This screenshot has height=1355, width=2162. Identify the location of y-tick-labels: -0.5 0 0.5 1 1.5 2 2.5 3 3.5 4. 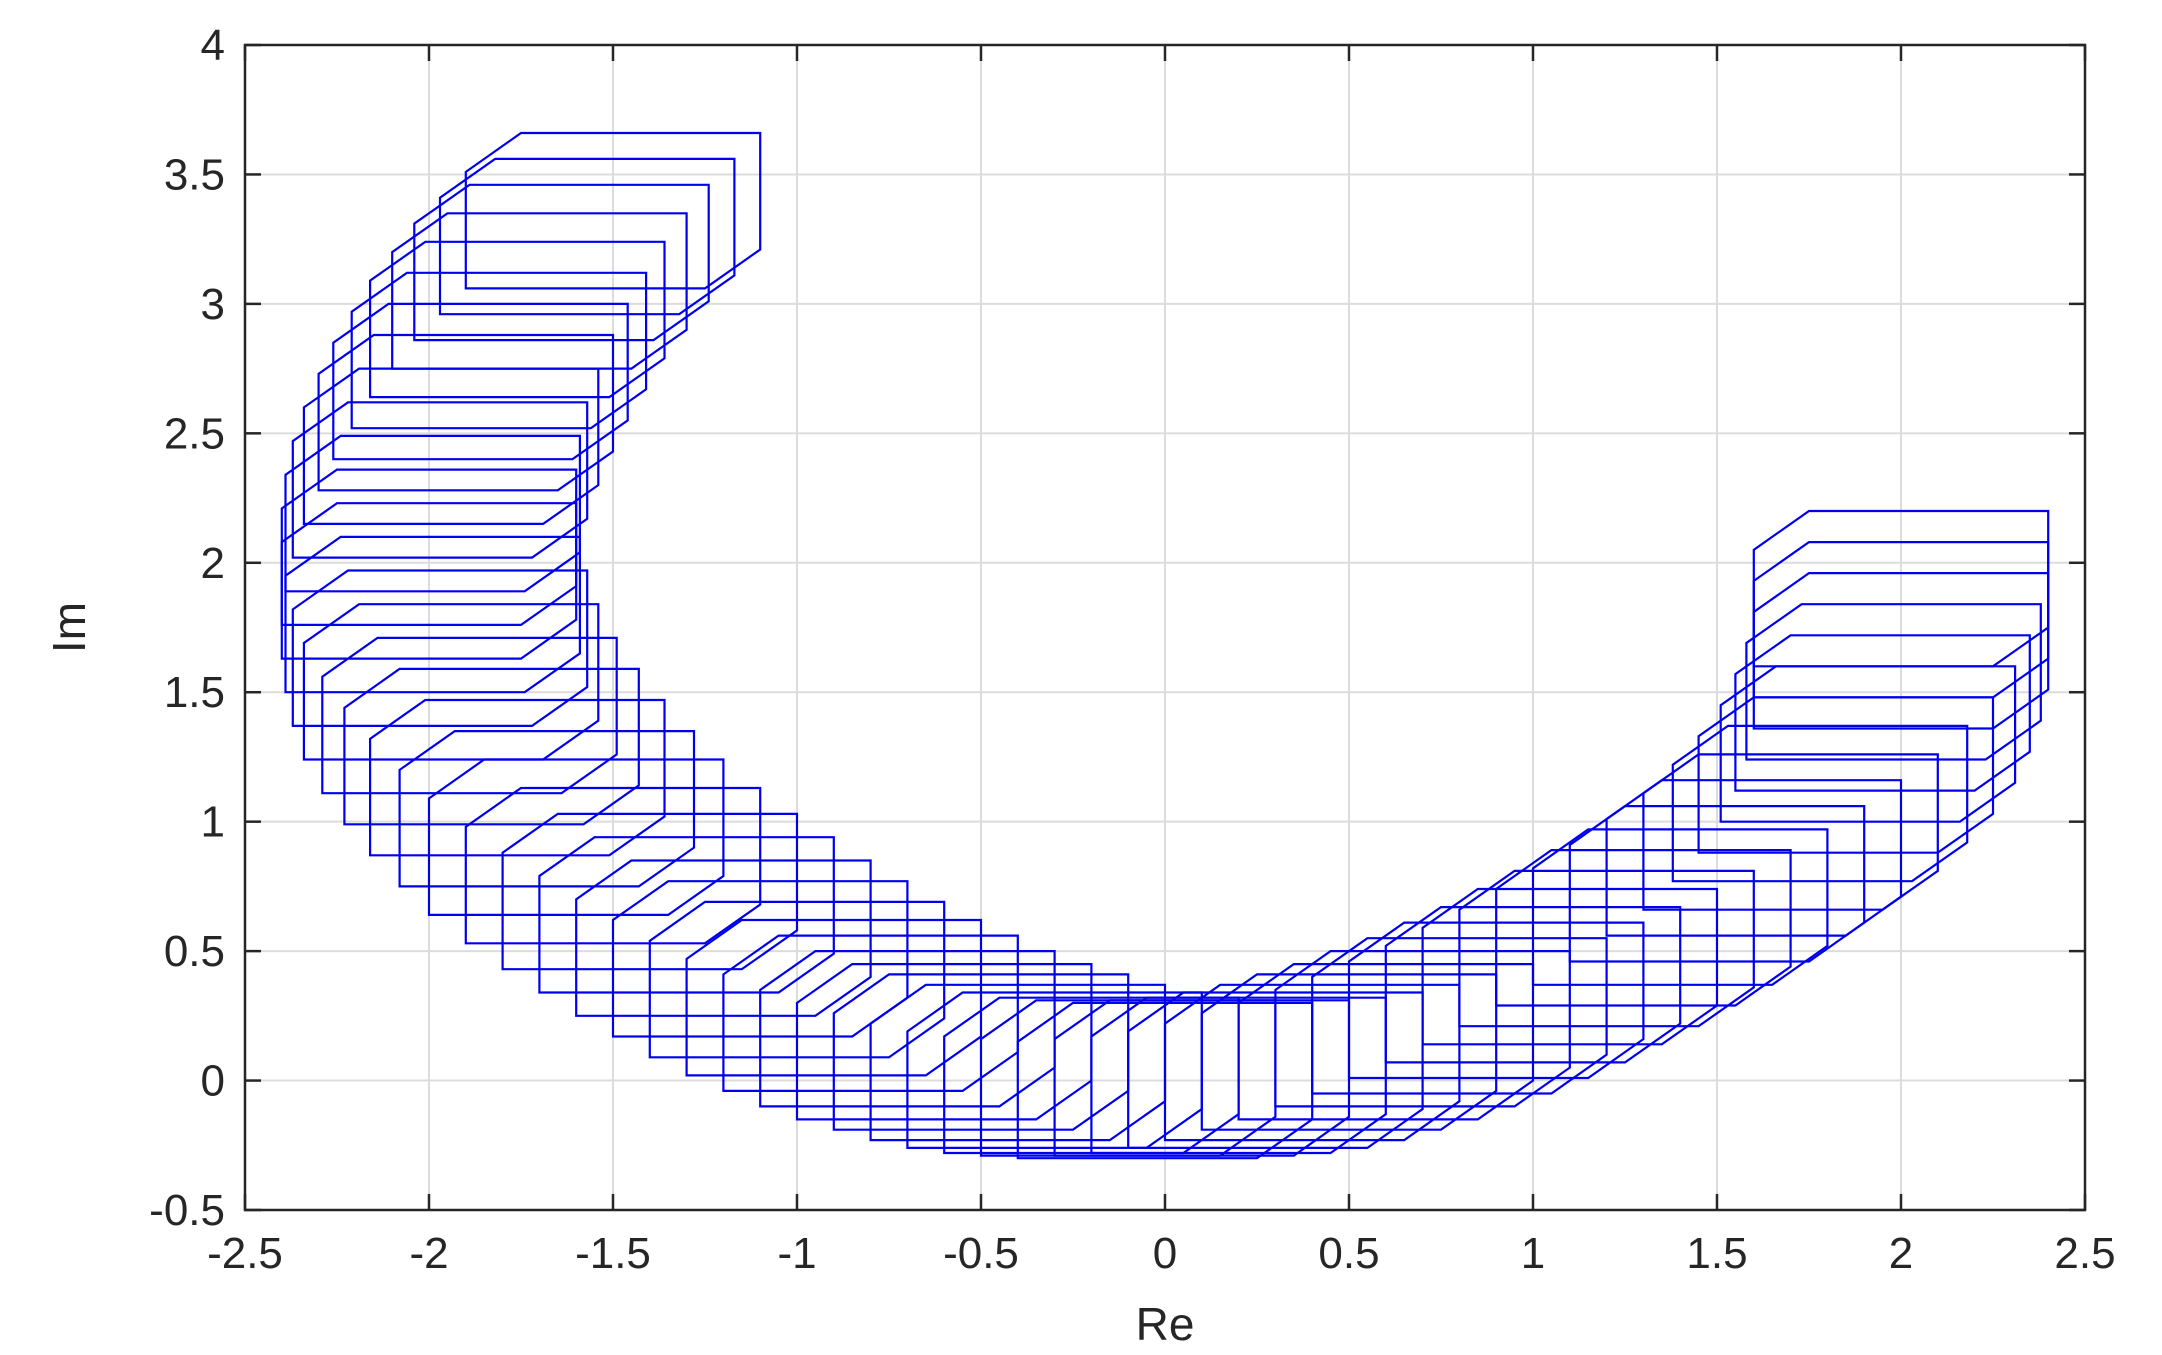
(187, 628).